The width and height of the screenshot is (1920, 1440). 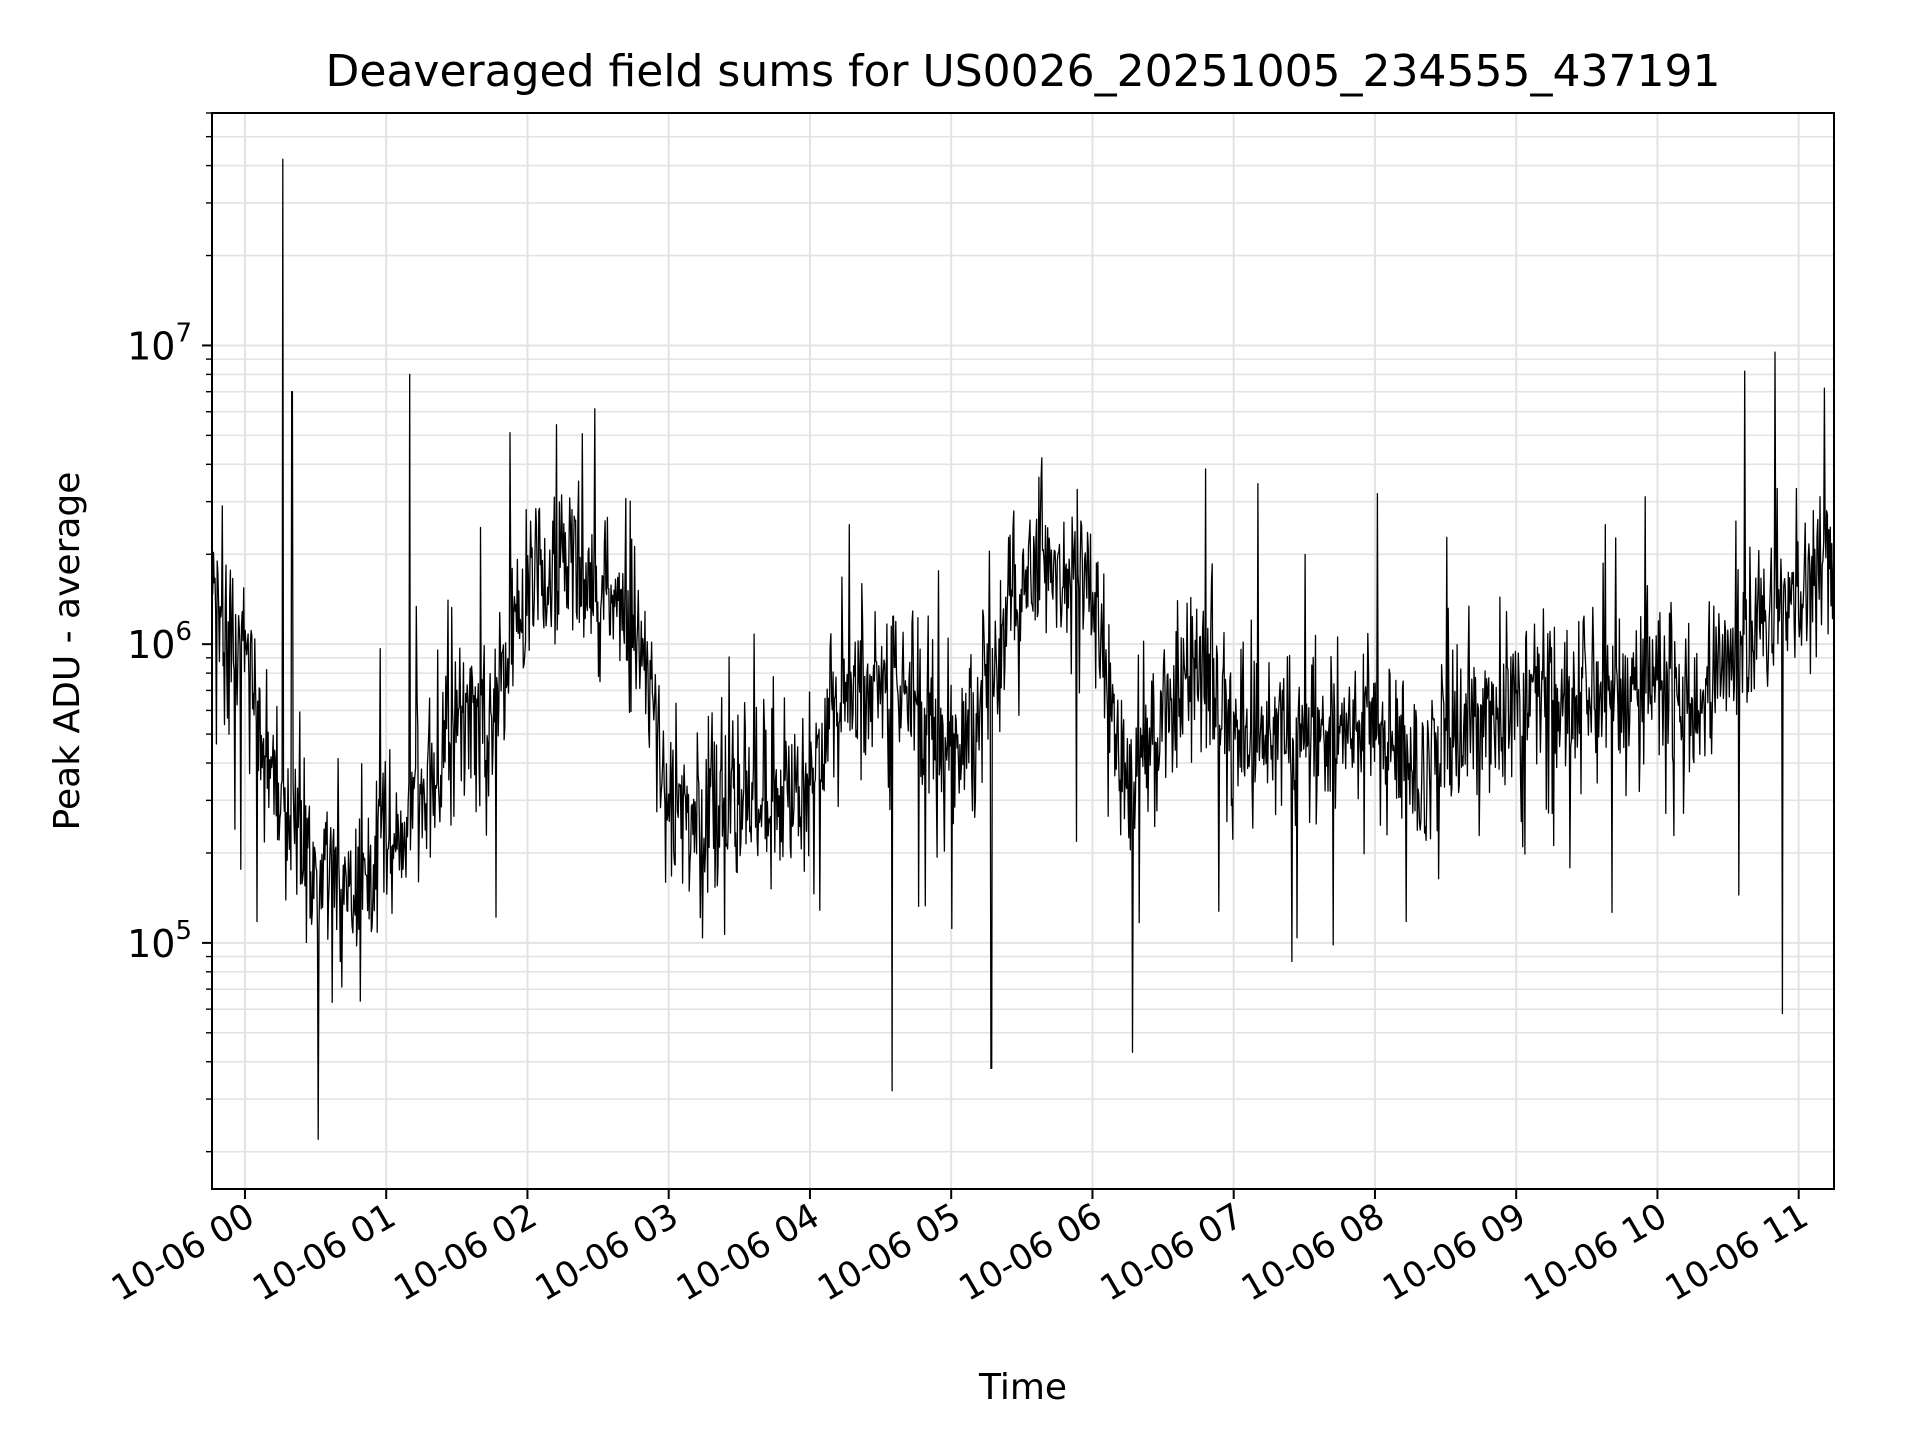 I want to click on y-ticks: 10⁵ 10⁶ 10⁷, so click(x=169, y=632).